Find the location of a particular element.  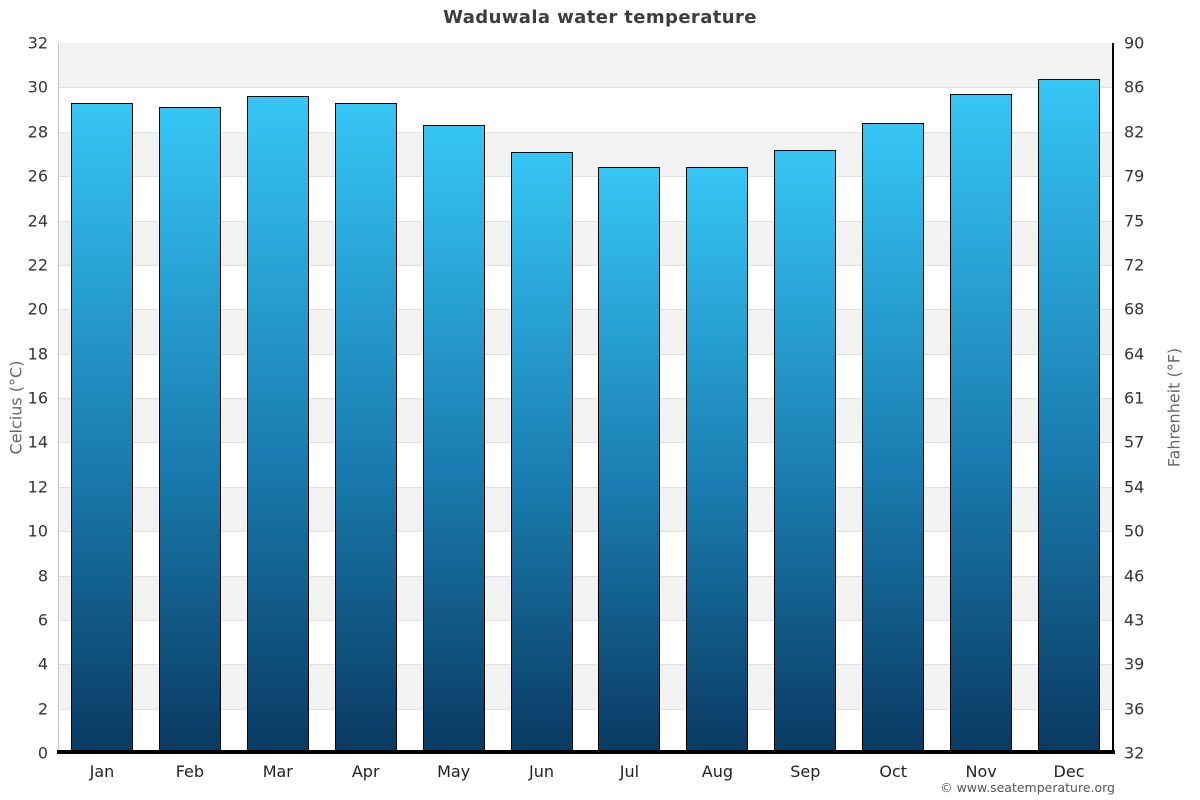

fahrenheit-tick-54: 54 is located at coordinates (1134, 487).